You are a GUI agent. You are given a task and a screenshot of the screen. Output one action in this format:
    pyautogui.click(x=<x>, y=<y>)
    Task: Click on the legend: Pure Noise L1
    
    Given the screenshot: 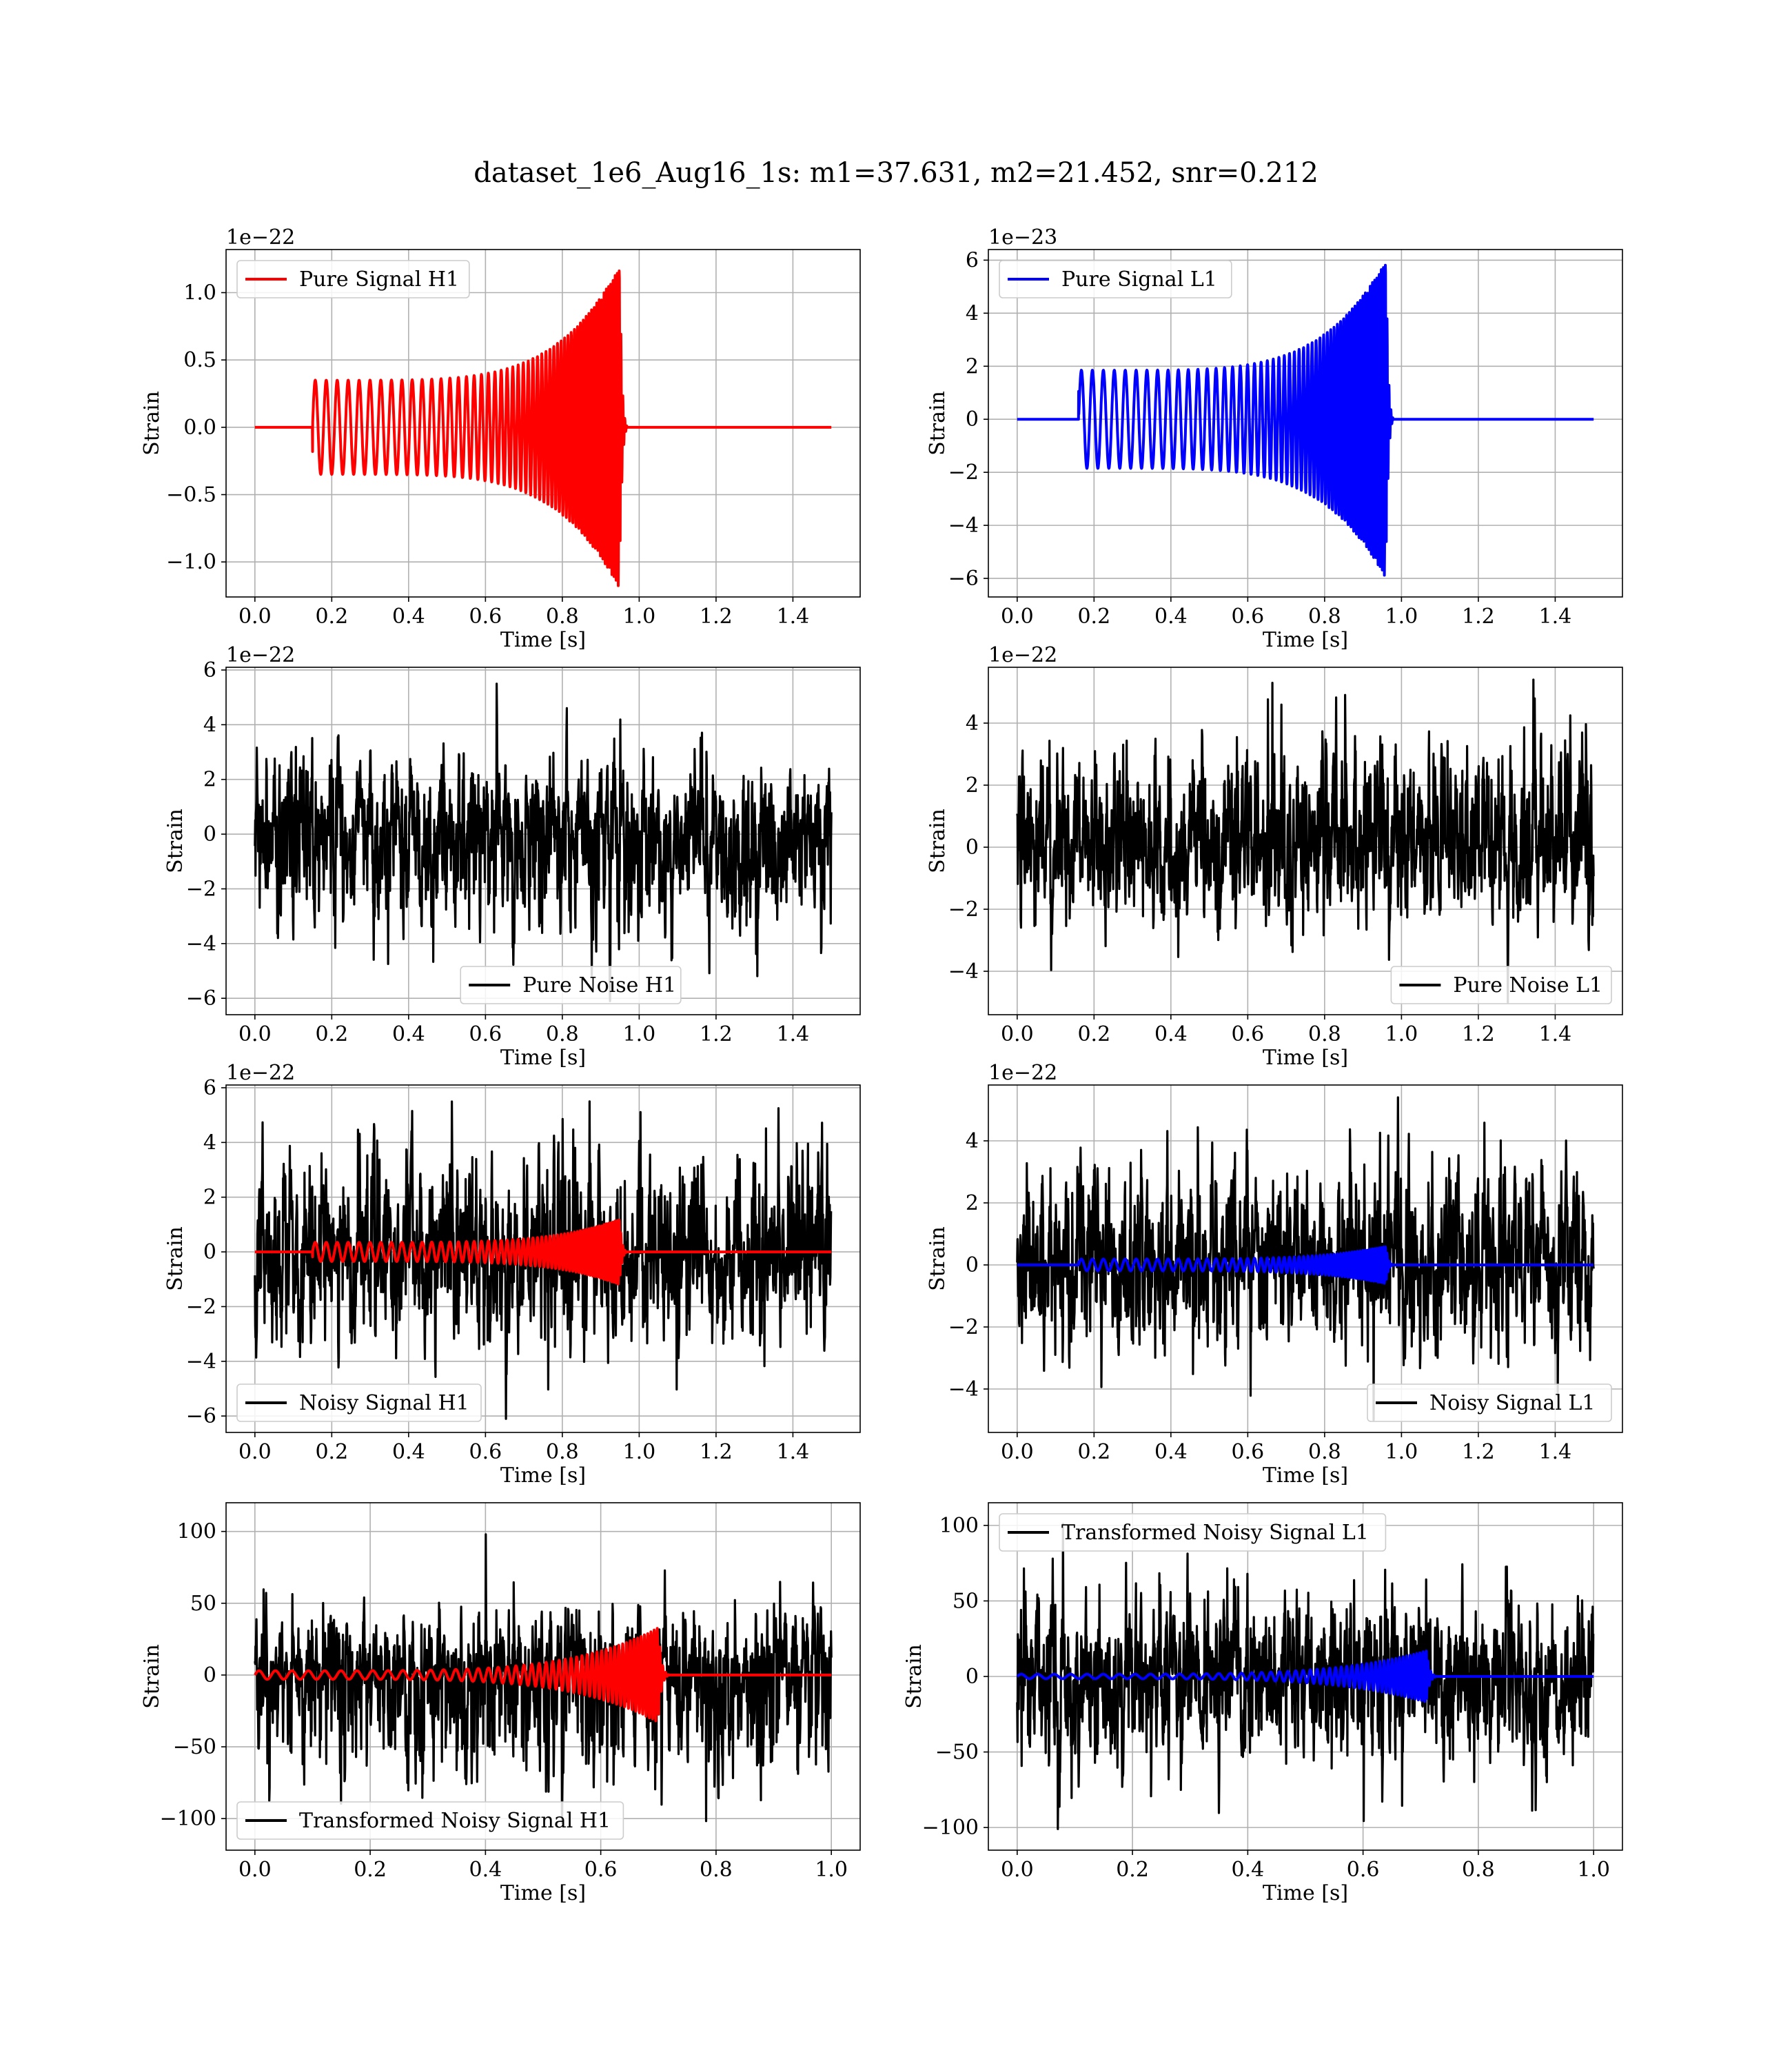 What is the action you would take?
    pyautogui.click(x=1501, y=985)
    